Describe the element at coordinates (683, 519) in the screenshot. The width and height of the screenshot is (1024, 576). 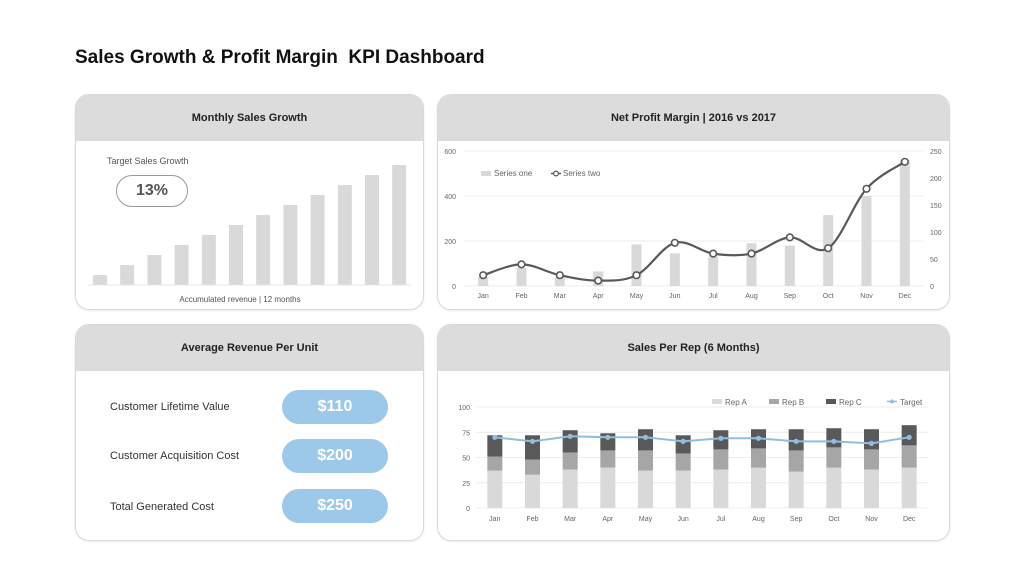
I see `x-tick-label: Jun` at that location.